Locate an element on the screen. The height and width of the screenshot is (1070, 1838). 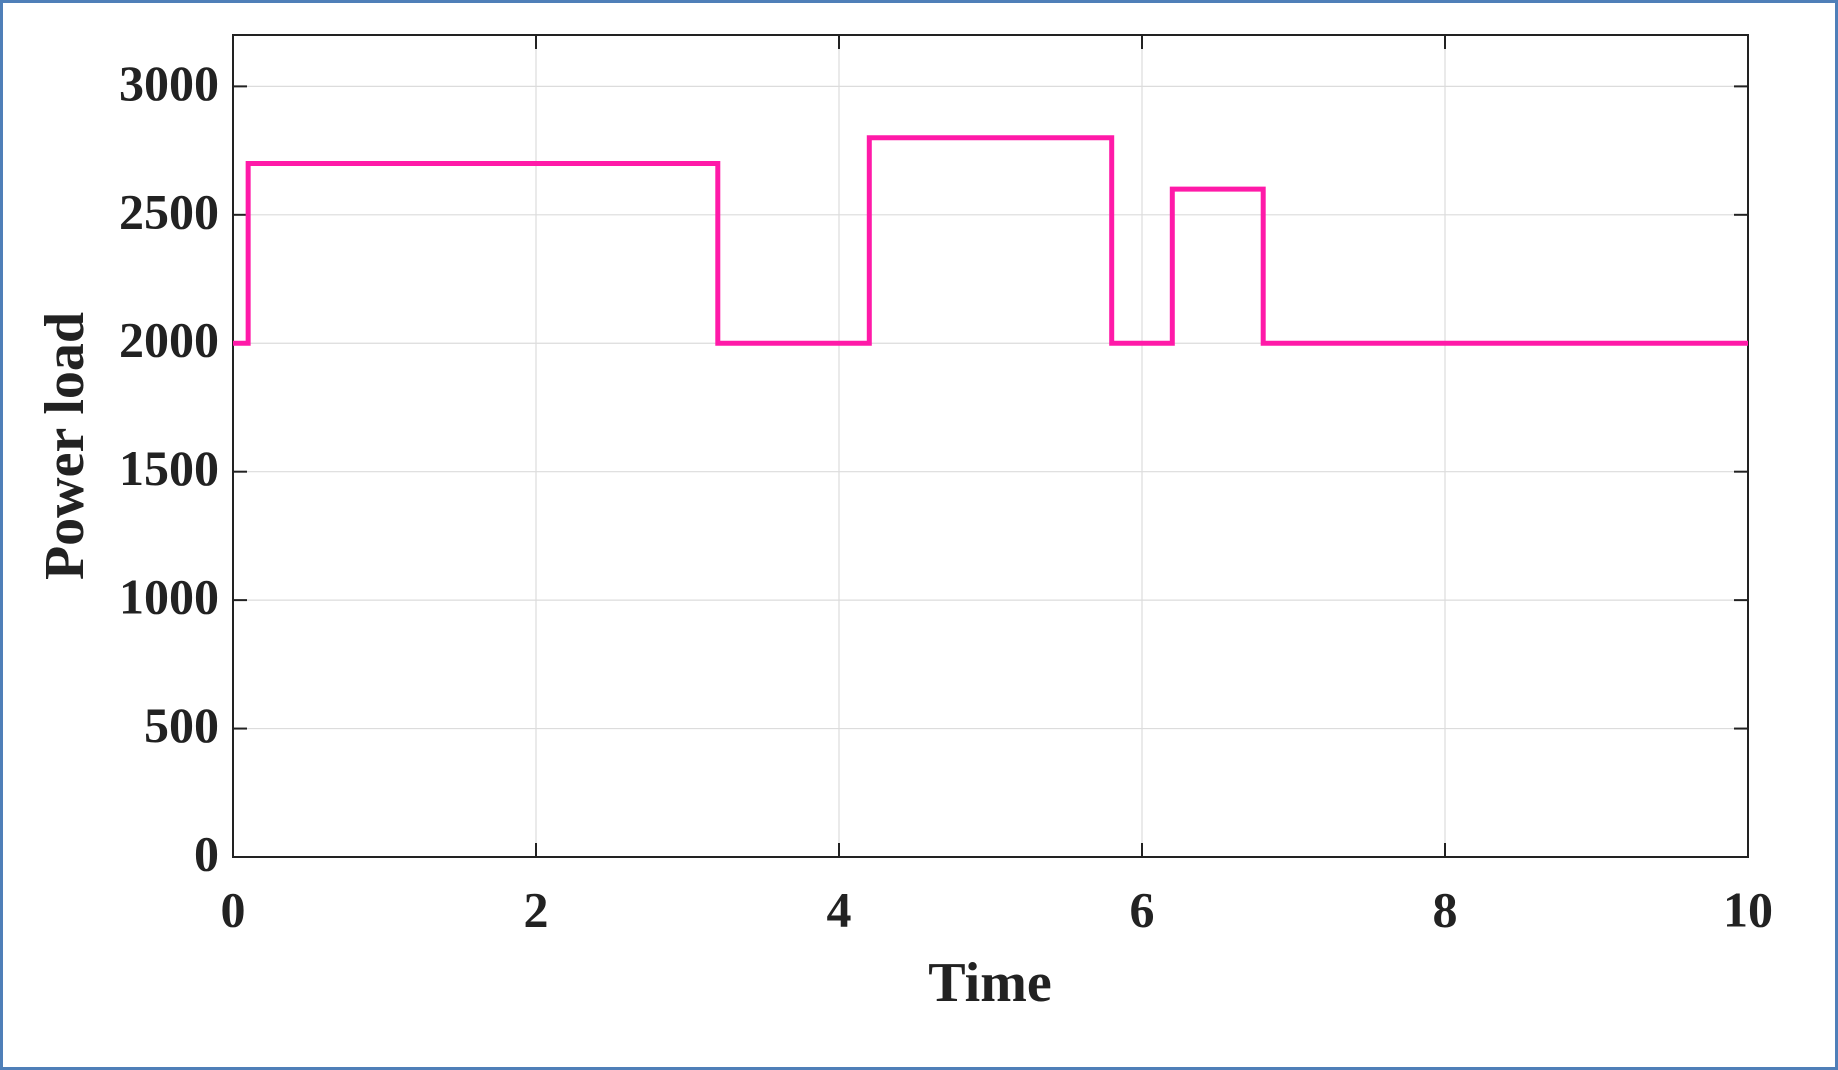
x-tick-label: 0 is located at coordinates (233, 909).